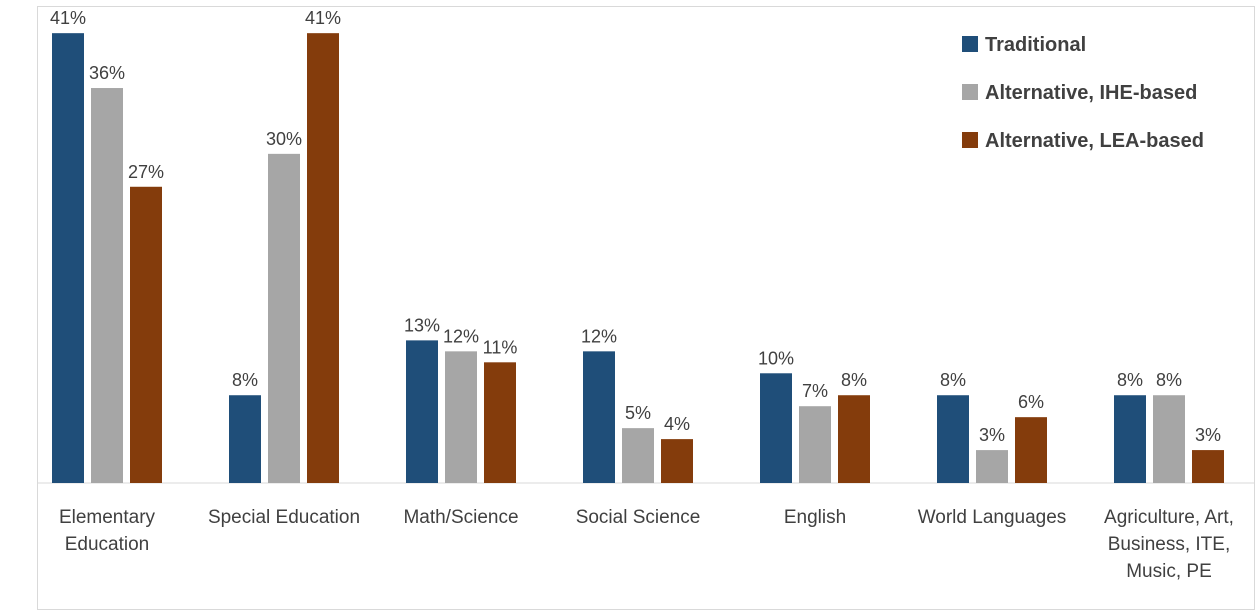 Image resolution: width=1260 pixels, height=612 pixels. I want to click on data-label: 36%, so click(107, 73).